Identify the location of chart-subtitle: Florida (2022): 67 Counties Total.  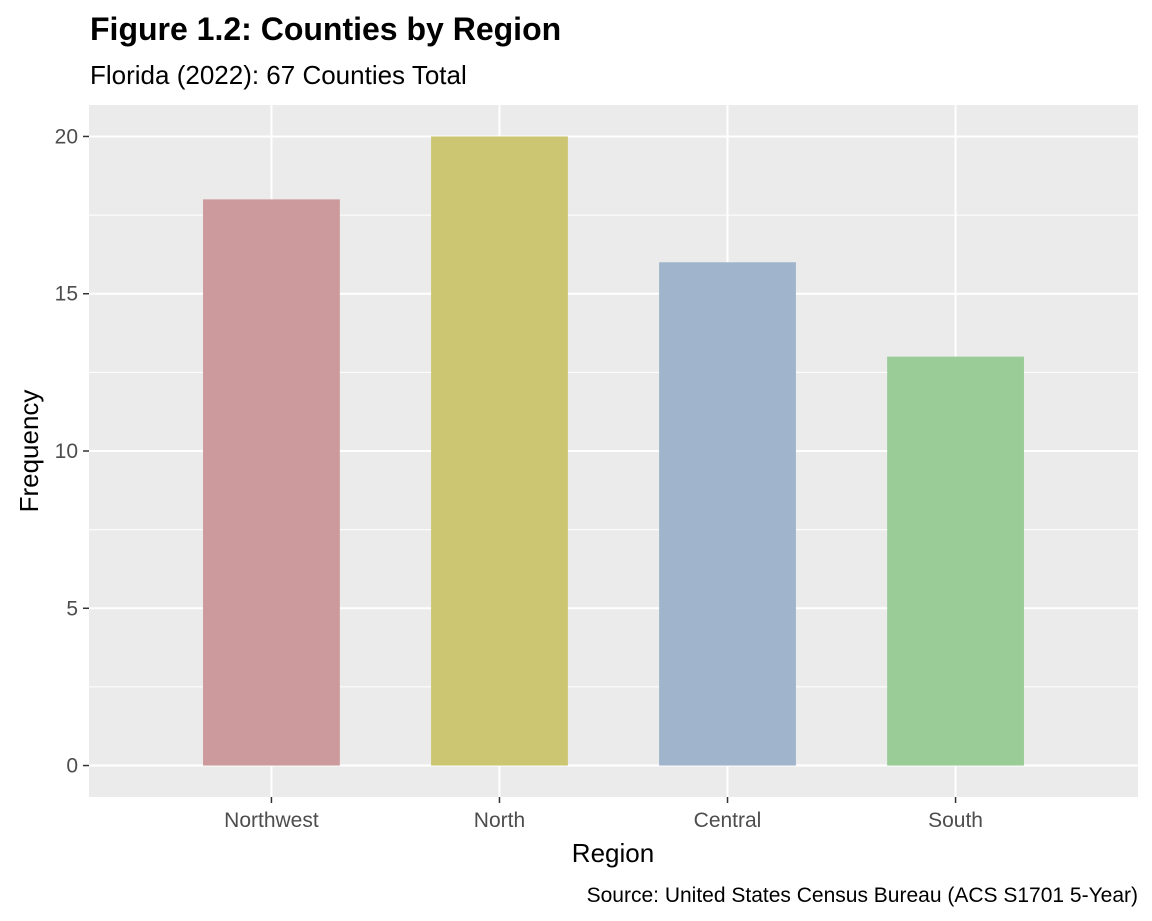
(278, 75).